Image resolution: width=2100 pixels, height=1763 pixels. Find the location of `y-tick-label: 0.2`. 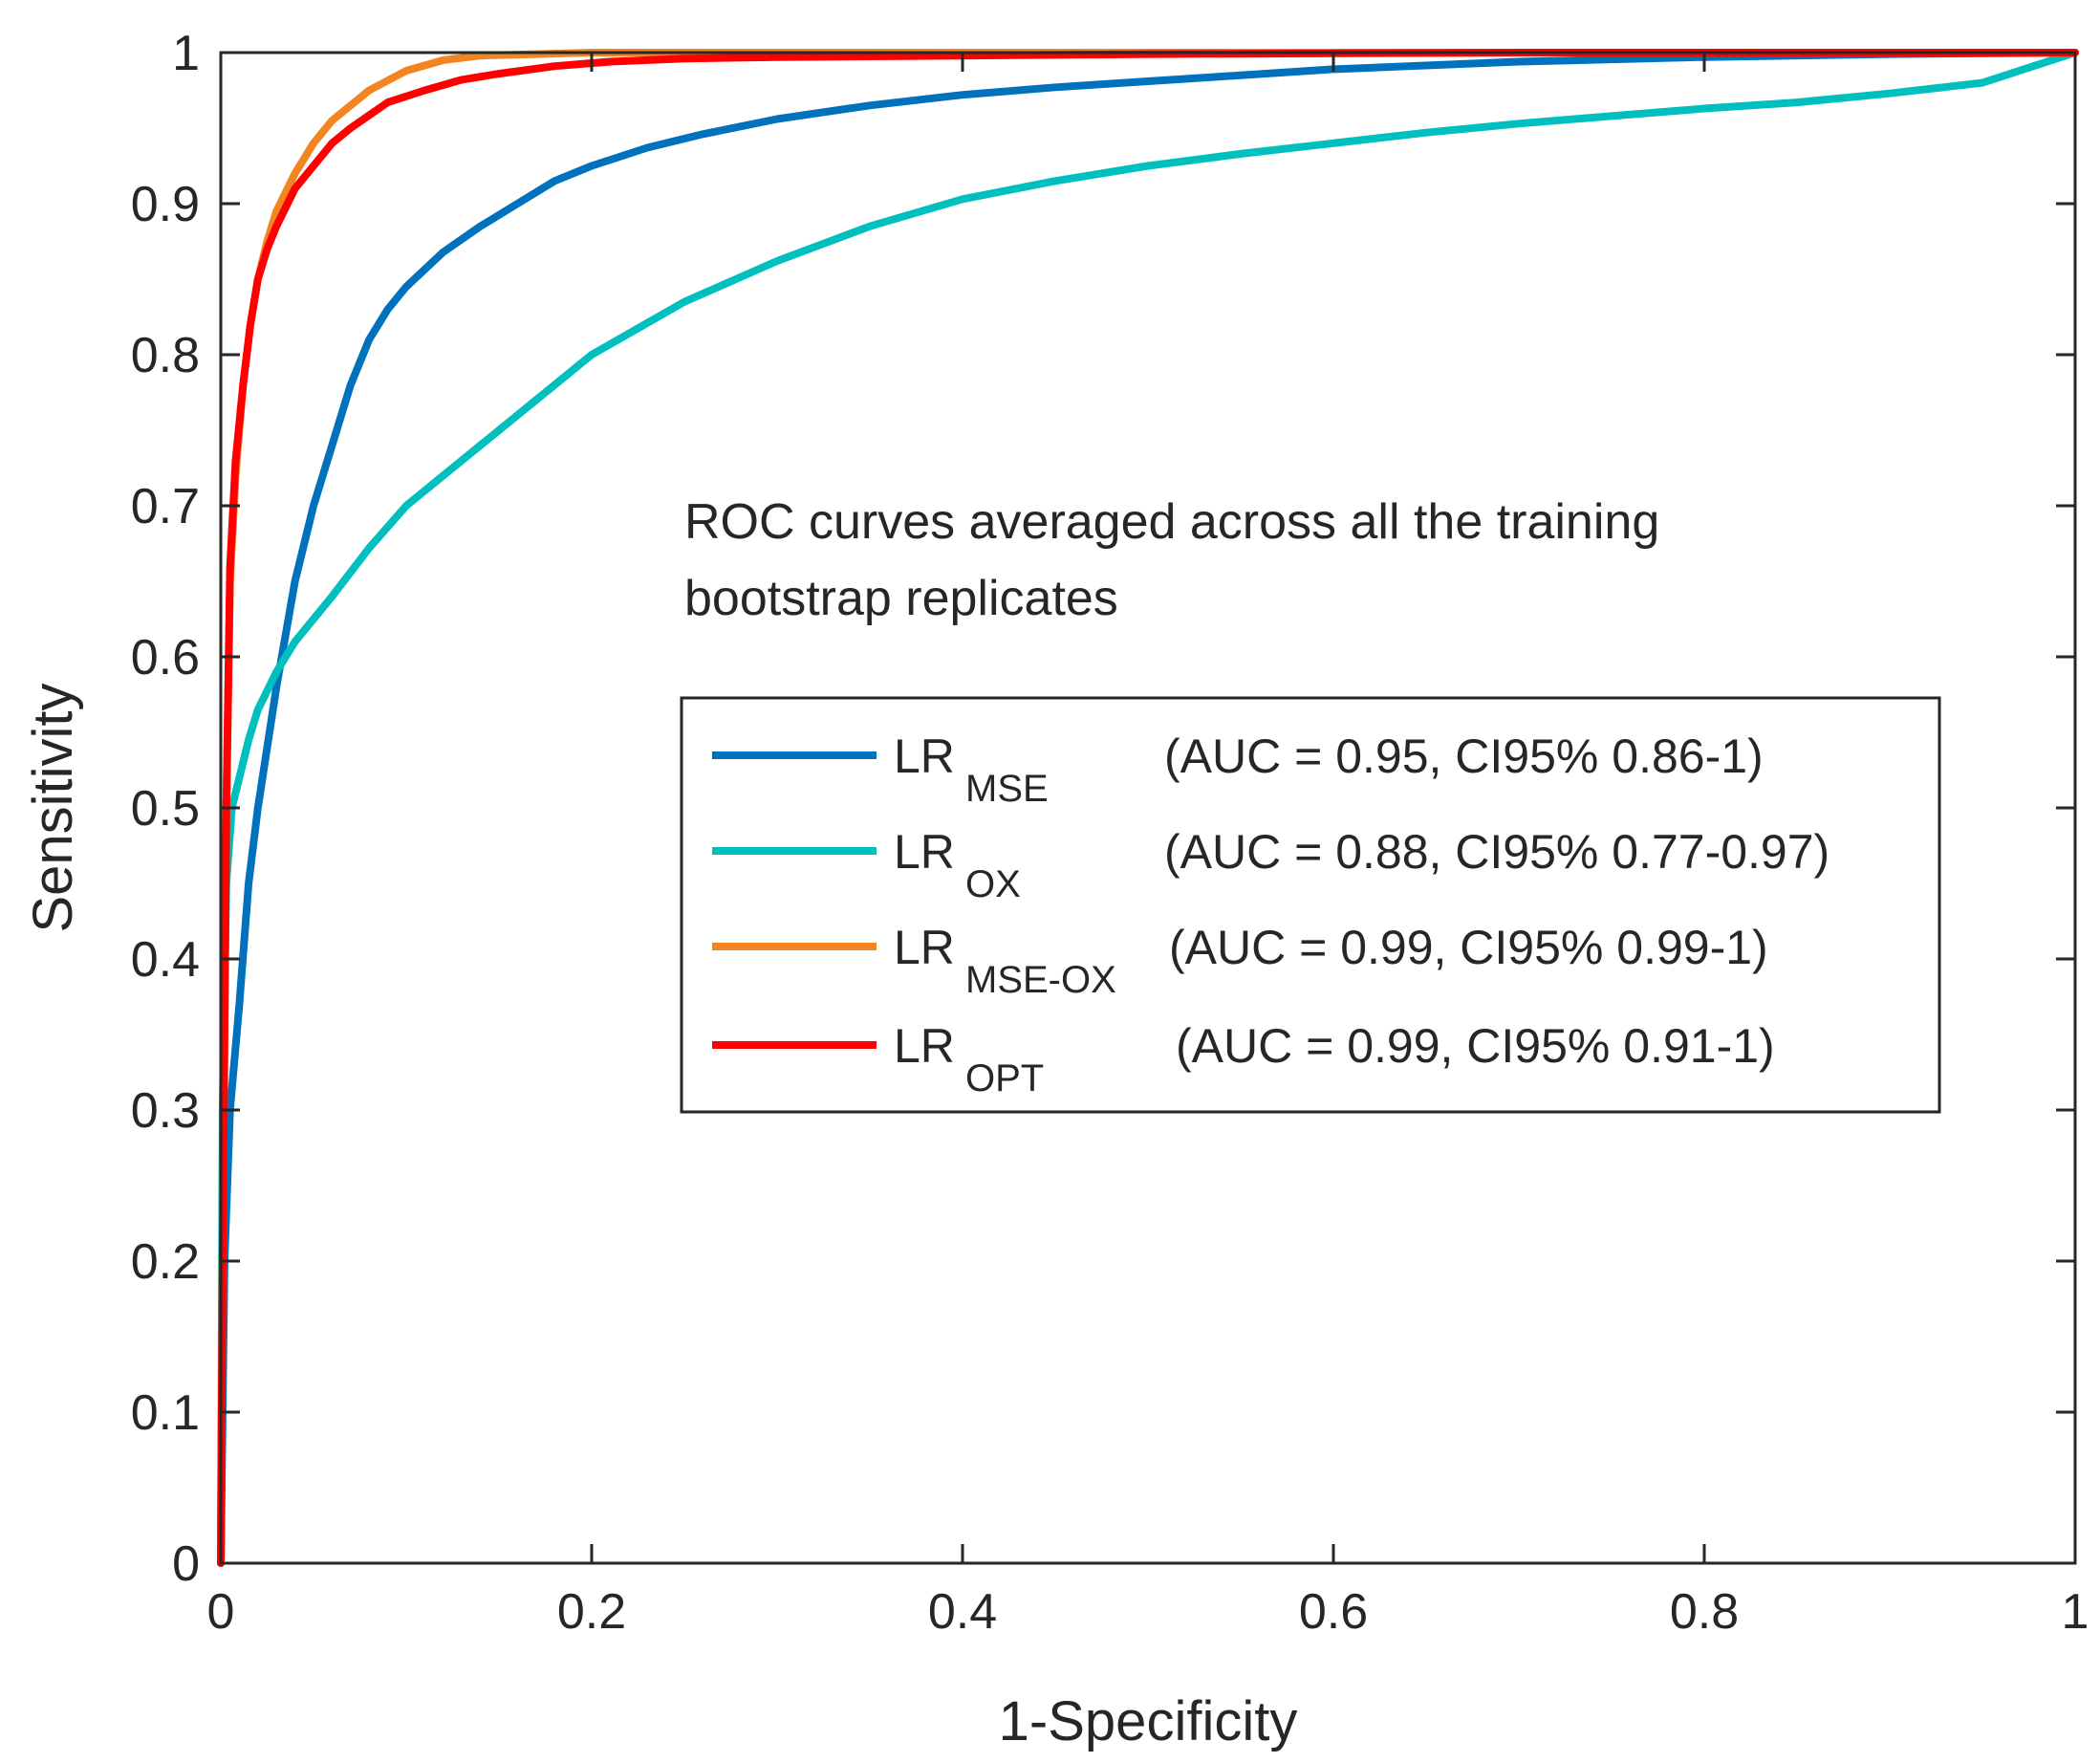

y-tick-label: 0.2 is located at coordinates (165, 1262).